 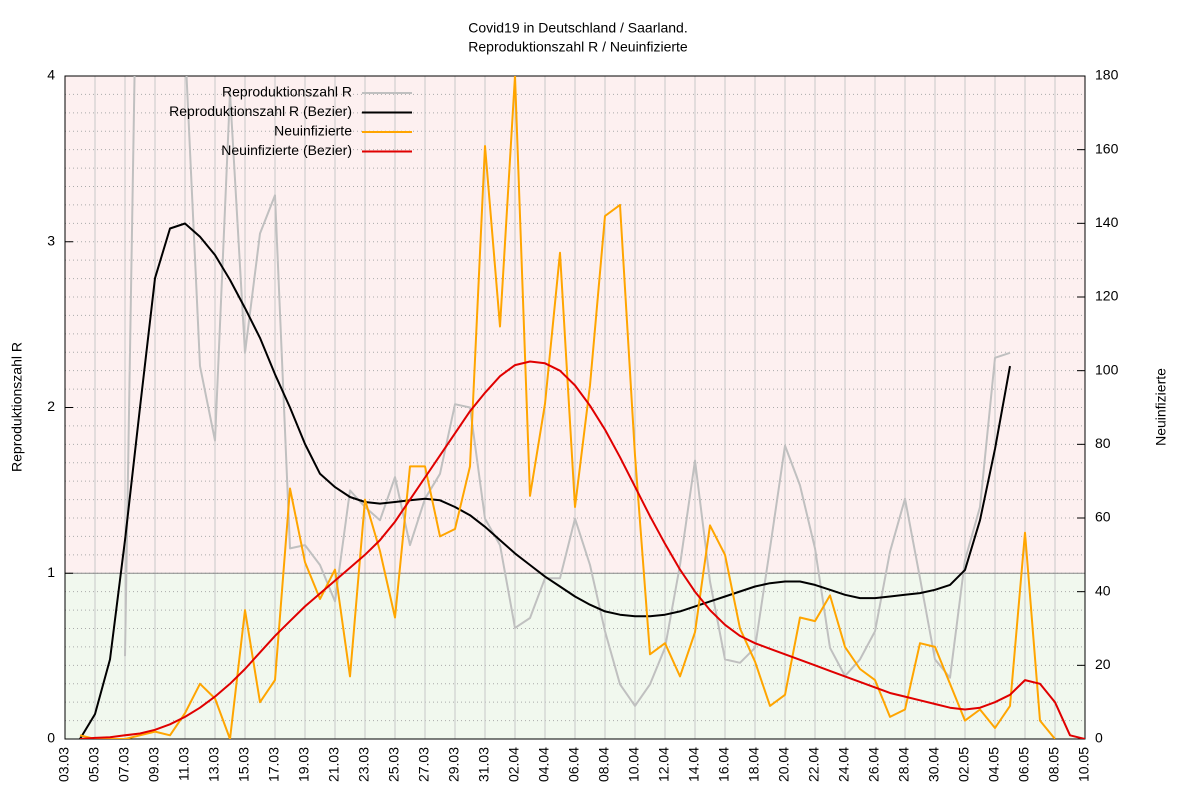 What do you see at coordinates (287, 92) in the screenshot?
I see `legend-label: Reproduktionszahl R` at bounding box center [287, 92].